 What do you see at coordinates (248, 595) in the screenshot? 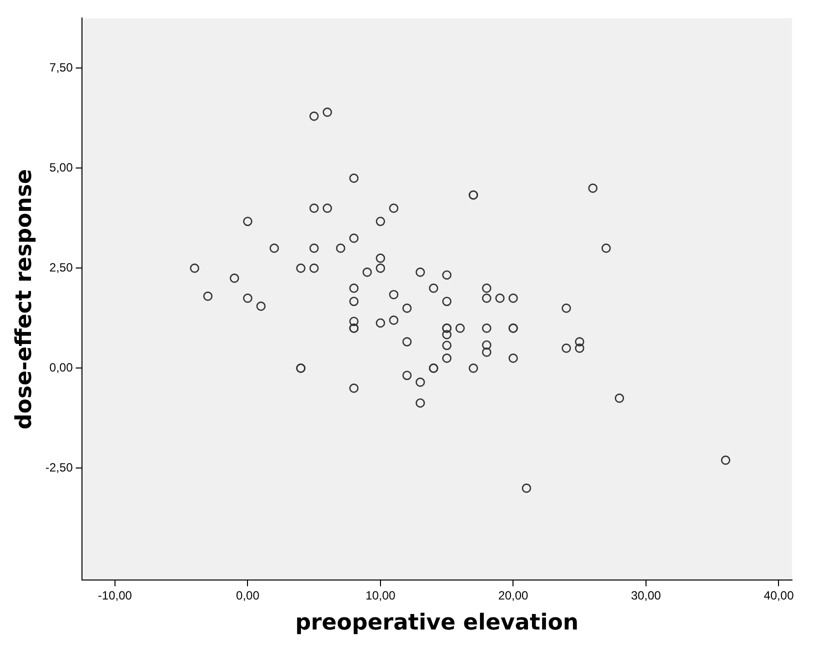
I see `x-tick-label: 0,00` at bounding box center [248, 595].